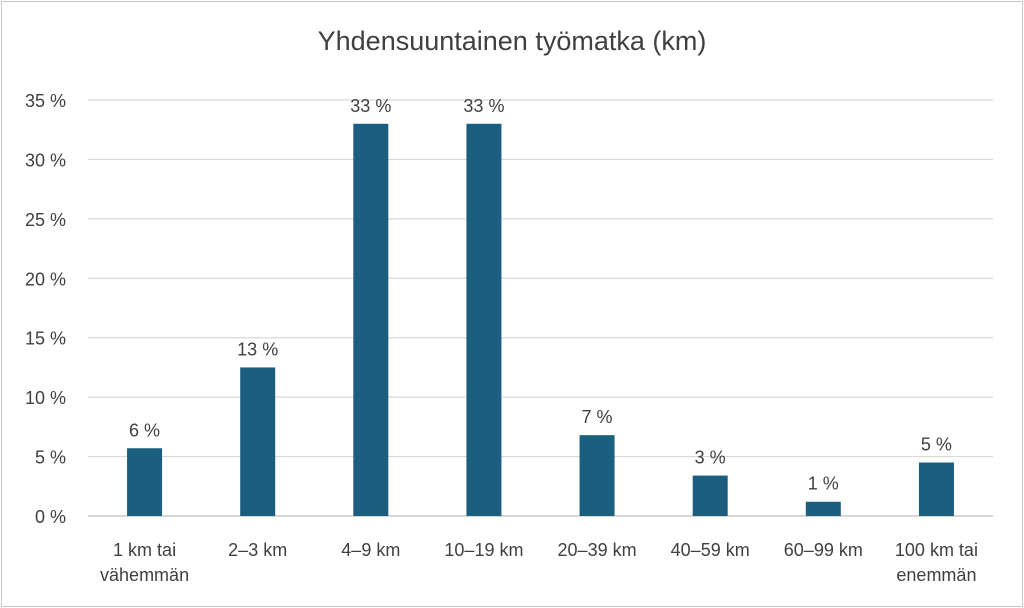  I want to click on y-tick-label: 5 %, so click(50, 458).